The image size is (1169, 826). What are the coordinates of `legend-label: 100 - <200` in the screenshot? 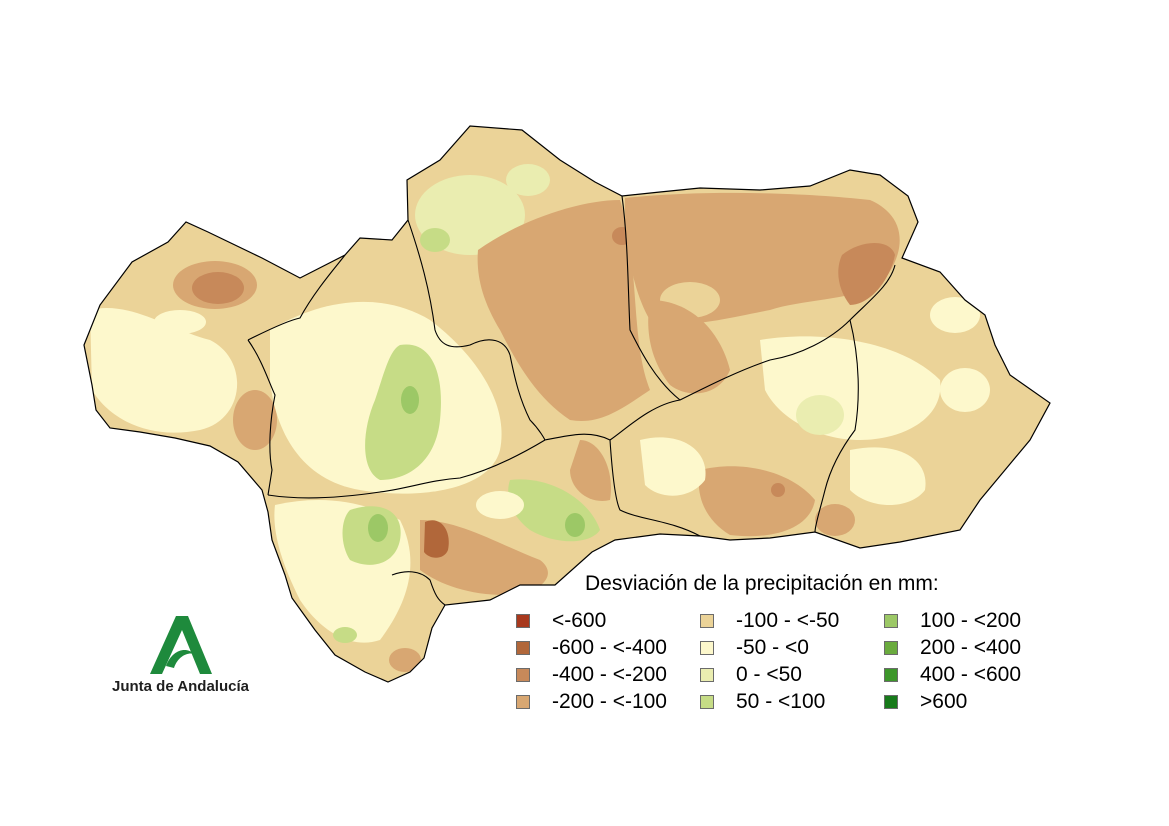 It's located at (971, 620).